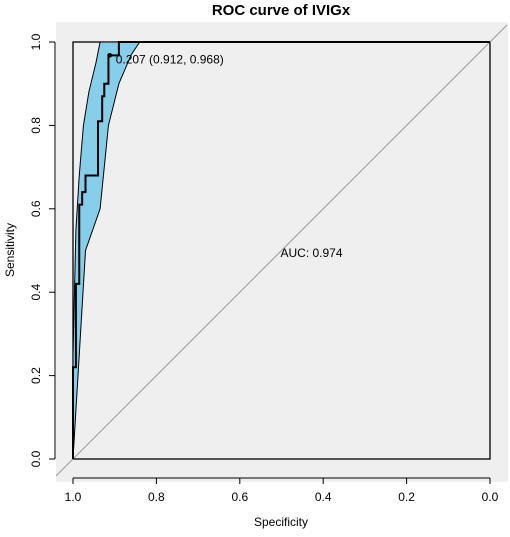 The height and width of the screenshot is (537, 510). Describe the element at coordinates (36, 375) in the screenshot. I see `y-tick-label: 0.2` at that location.